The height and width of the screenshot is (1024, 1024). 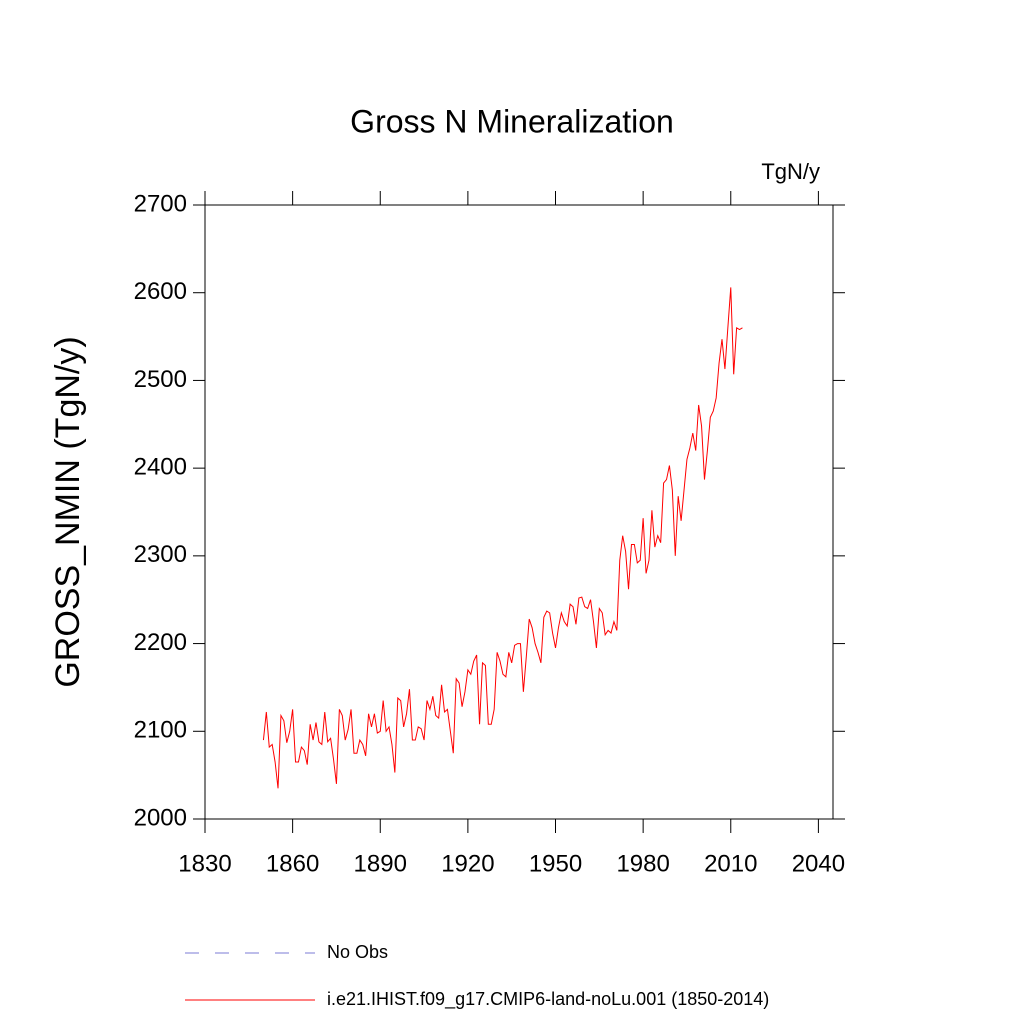 I want to click on x-tick-label: 1860, so click(x=292, y=863).